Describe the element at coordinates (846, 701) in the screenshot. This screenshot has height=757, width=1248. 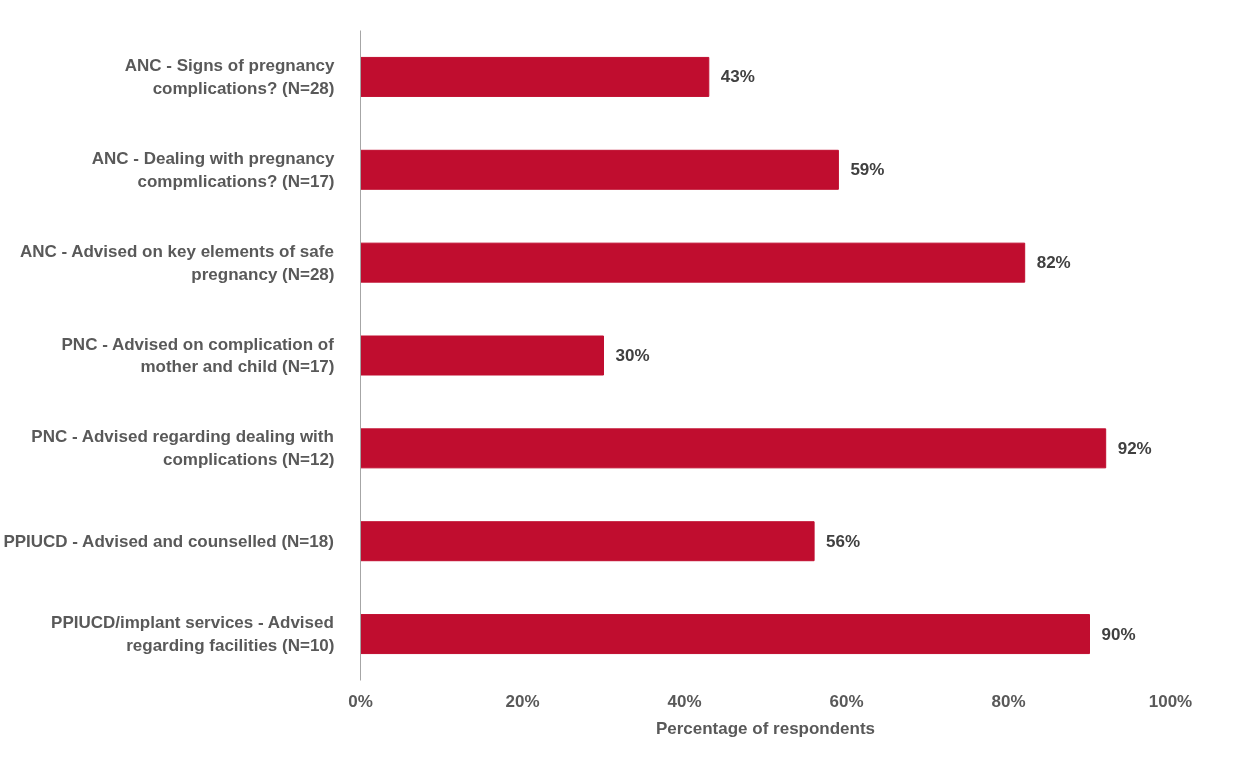
I see `x-tick-label: 60%` at that location.